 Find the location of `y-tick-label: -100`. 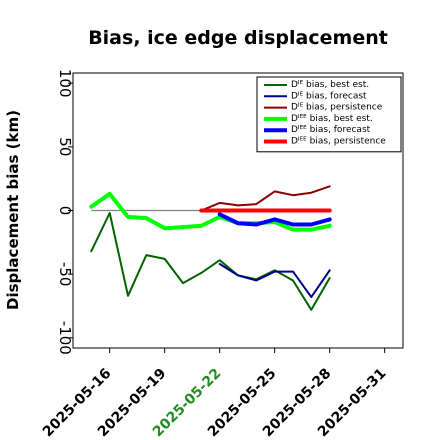

y-tick-label: -100 is located at coordinates (65, 338).